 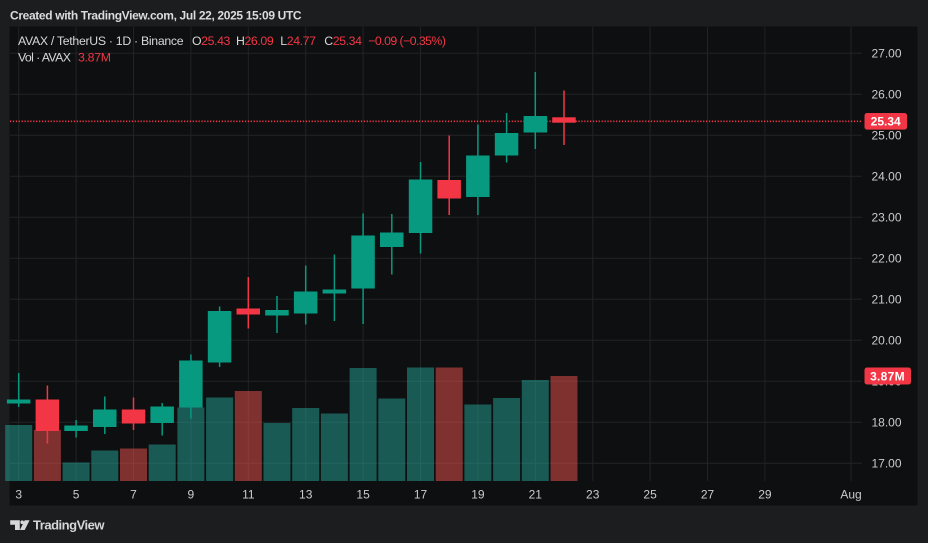 What do you see at coordinates (101, 41) in the screenshot?
I see `svg-text: AVAX / TetherUS · 1D · Binance` at bounding box center [101, 41].